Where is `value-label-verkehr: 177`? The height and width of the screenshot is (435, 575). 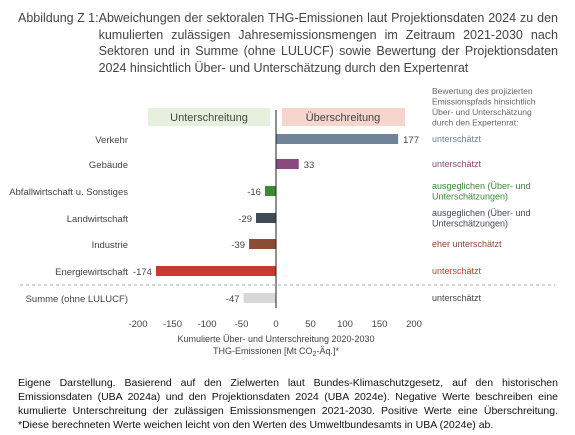 value-label-verkehr: 177 is located at coordinates (411, 140).